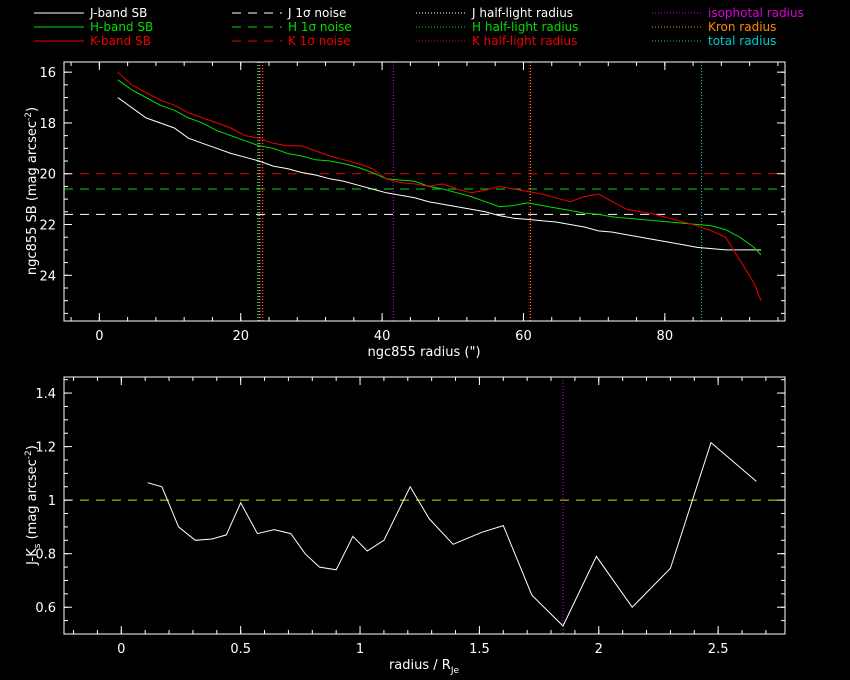 This screenshot has height=680, width=850. I want to click on sb-xlabel: ngc855 radius ("), so click(423, 352).